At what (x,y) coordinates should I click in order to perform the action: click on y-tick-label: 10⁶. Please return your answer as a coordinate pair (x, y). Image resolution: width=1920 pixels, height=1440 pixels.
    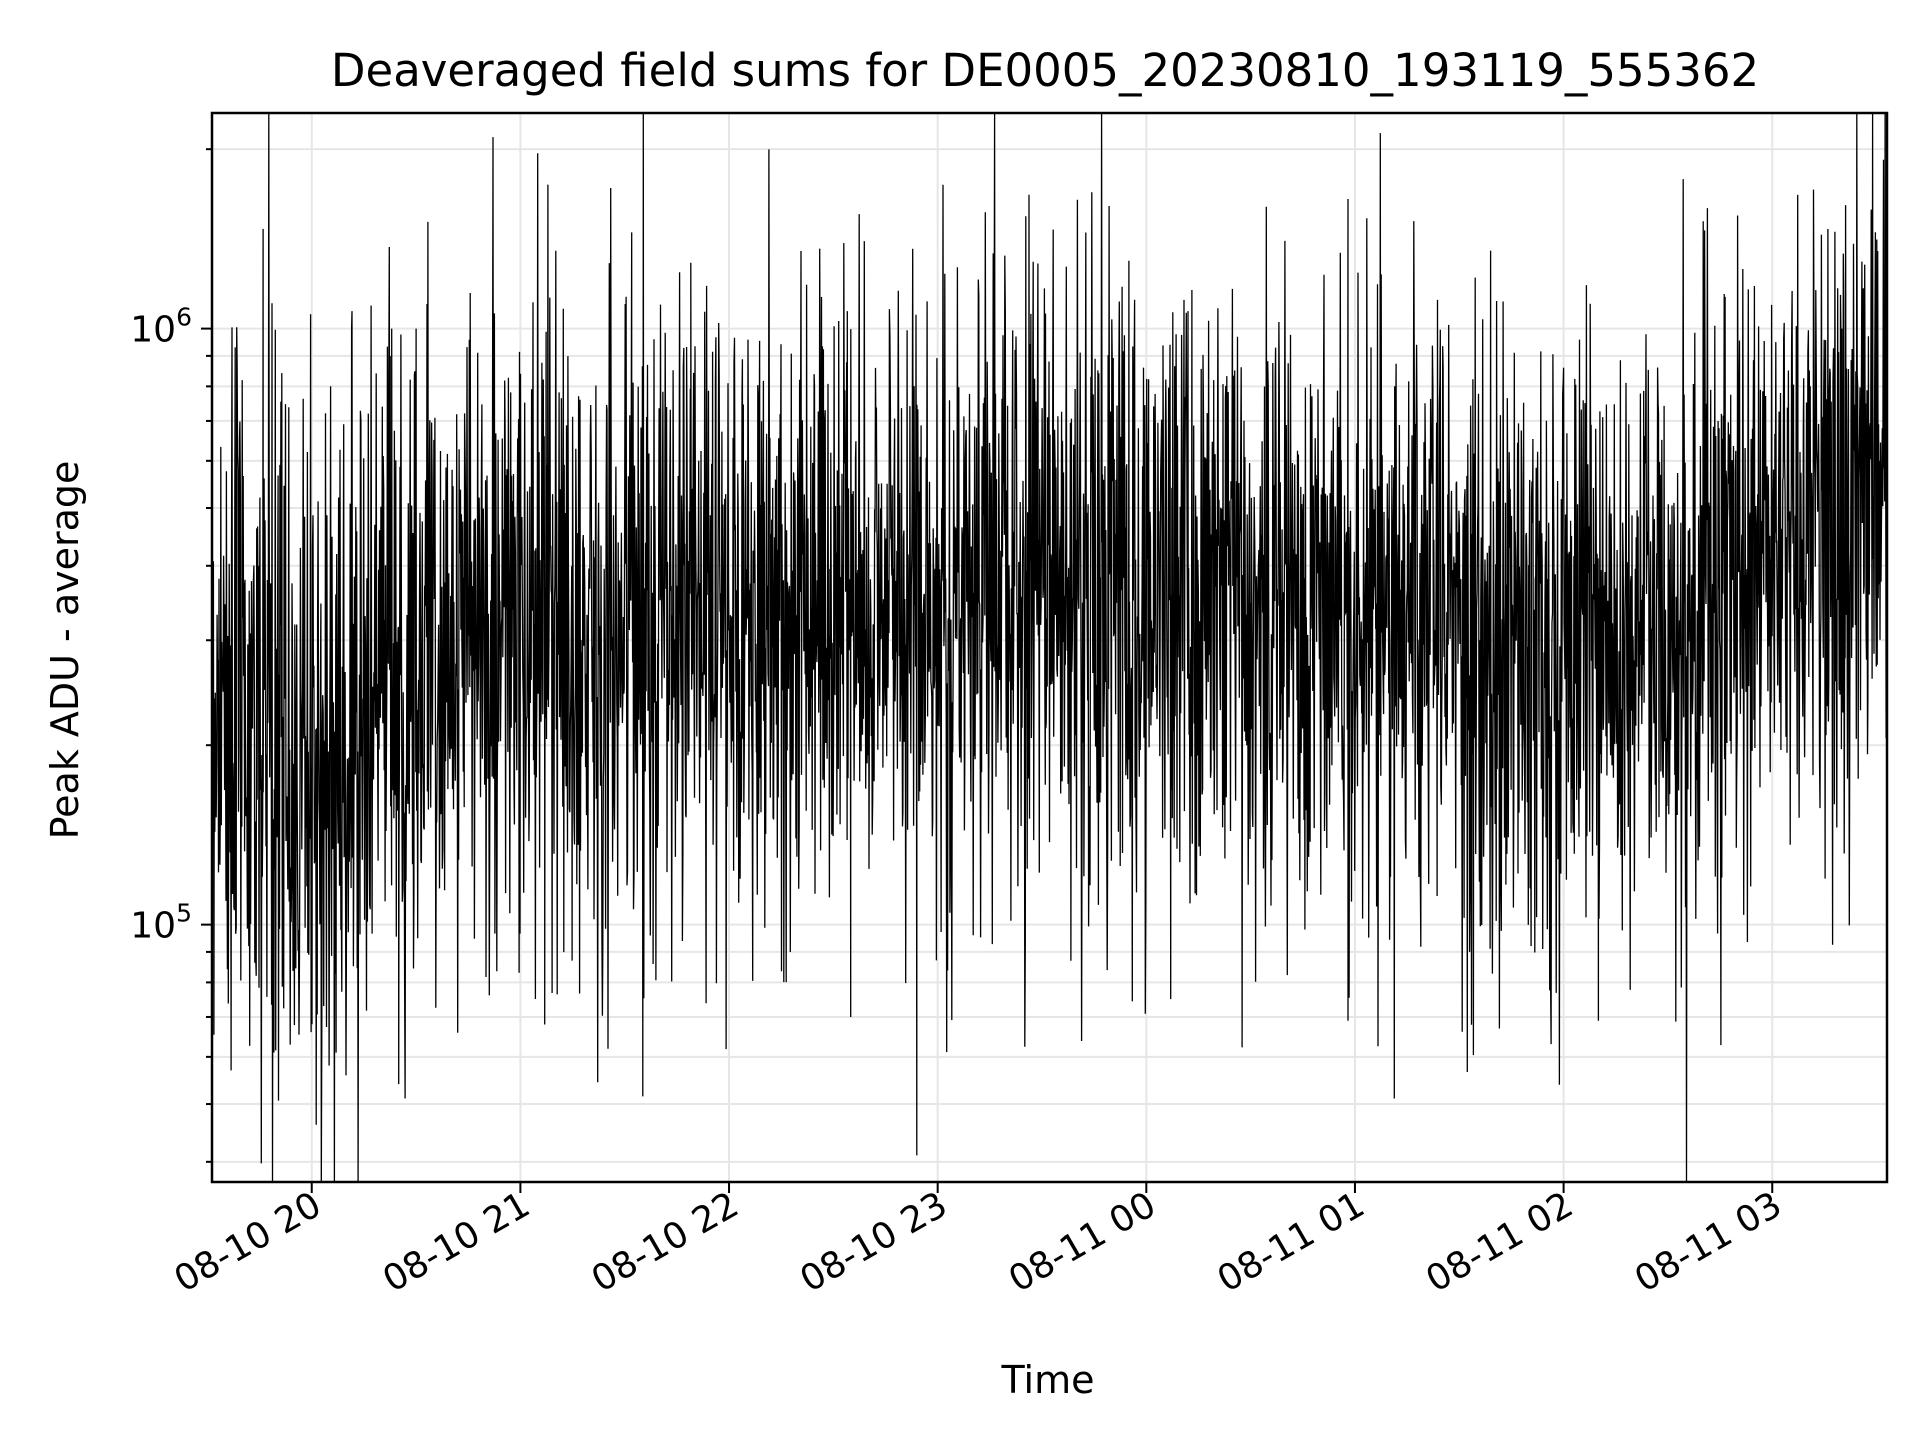
    Looking at the image, I should click on (161, 327).